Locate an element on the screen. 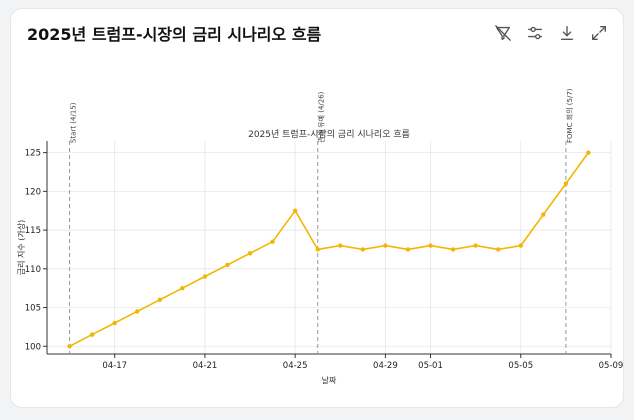 Image resolution: width=634 pixels, height=420 pixels. event-label: FOMC 회의 (5/7) is located at coordinates (569, 115).